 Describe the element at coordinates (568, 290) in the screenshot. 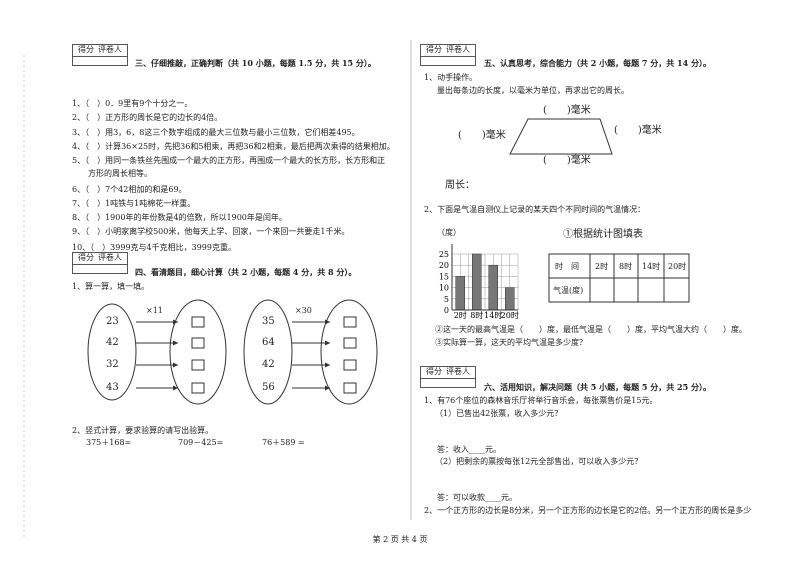

I see `table-row-label: 气温(度)` at that location.